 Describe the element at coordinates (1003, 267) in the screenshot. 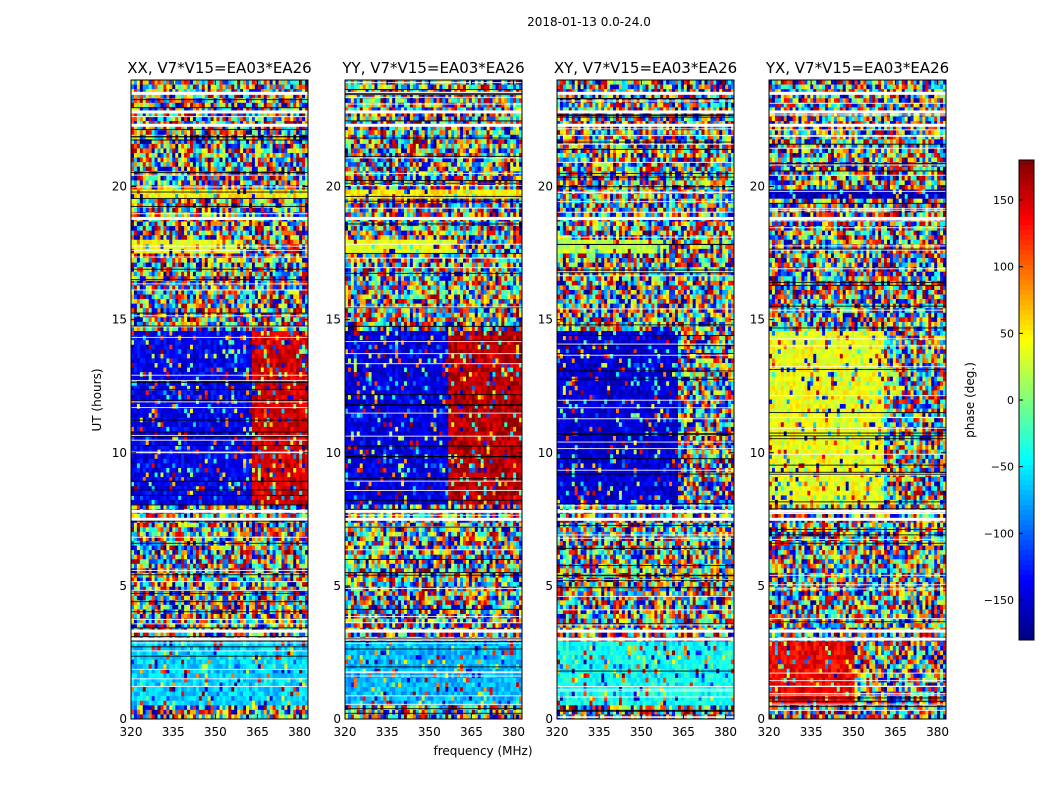

I see `colorbar-tick-label: 100` at that location.